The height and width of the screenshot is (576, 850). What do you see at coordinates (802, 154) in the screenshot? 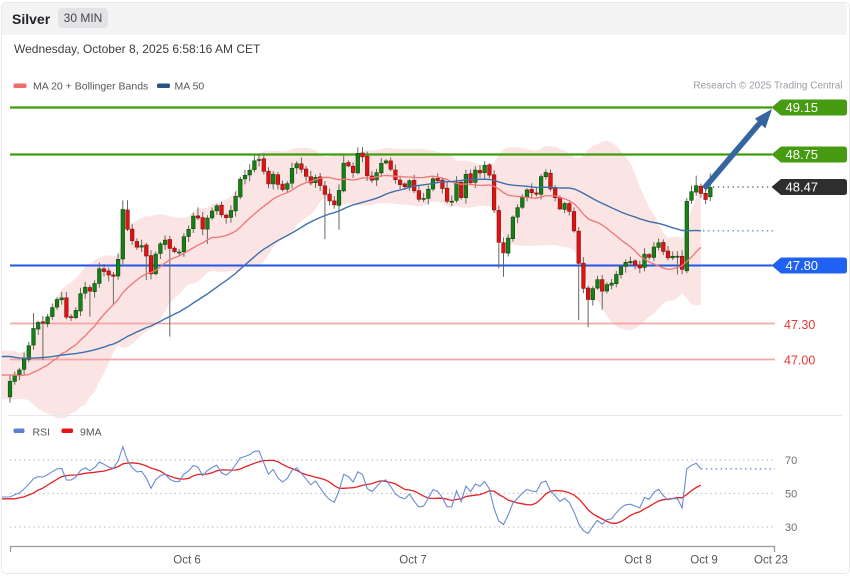
I see `svg-text: 48.75` at bounding box center [802, 154].